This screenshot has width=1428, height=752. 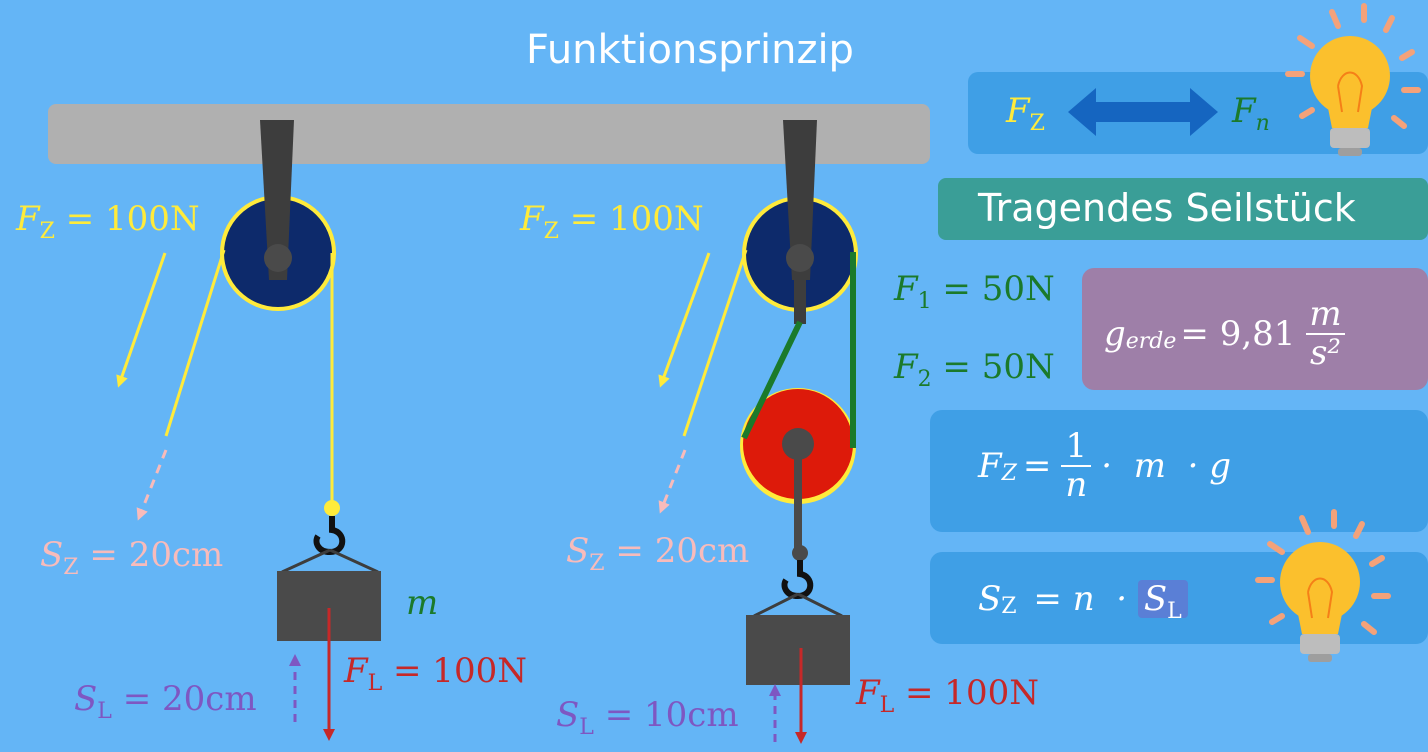 What do you see at coordinates (1251, 113) in the screenshot?
I see `panel-fn-symbol: Fn` at bounding box center [1251, 113].